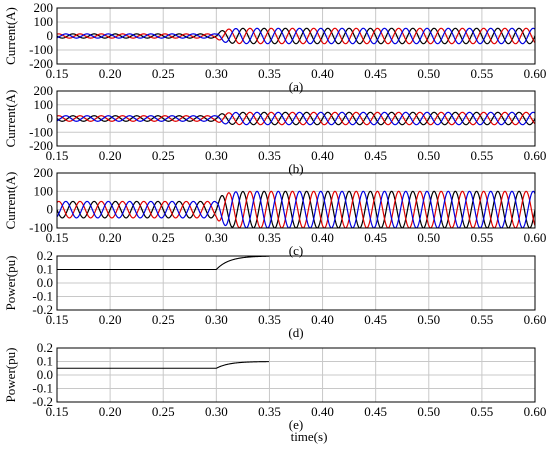 The image size is (550, 449). I want to click on y-tick-label: 0.0, so click(45, 282).